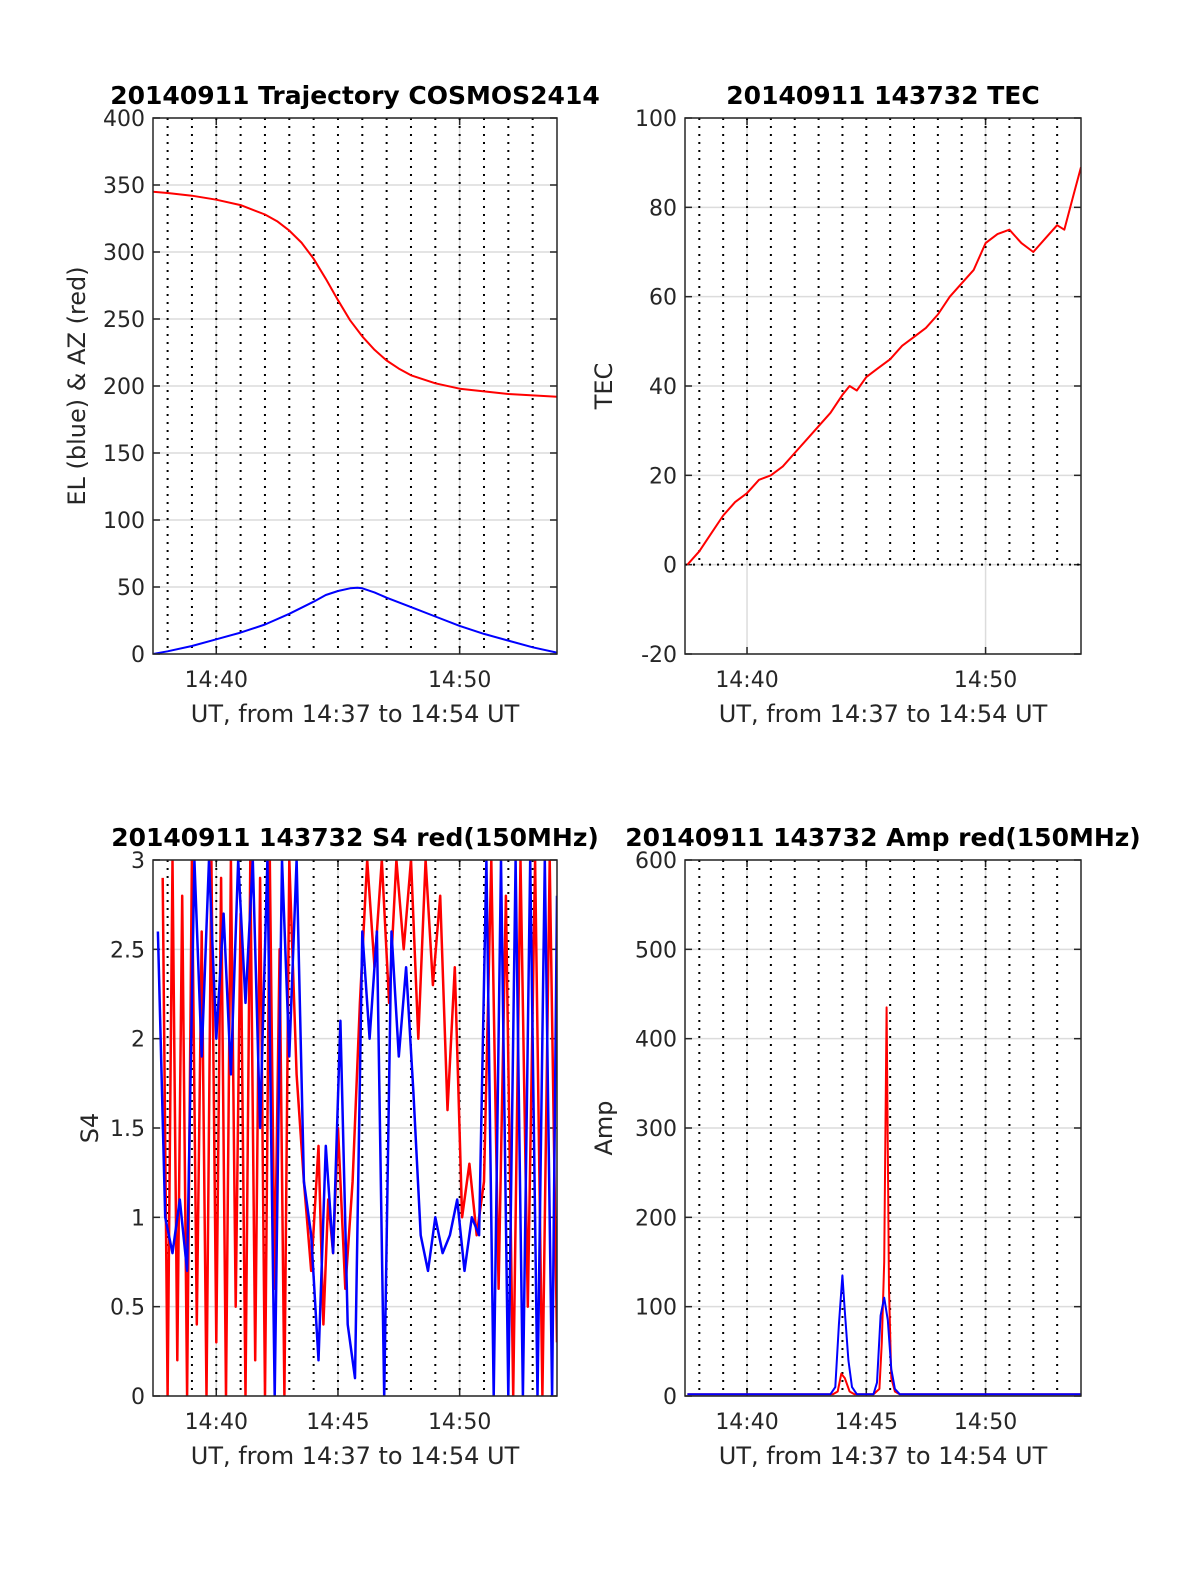 The height and width of the screenshot is (1575, 1200). I want to click on series-line-amp_blue, so click(884, 1335).